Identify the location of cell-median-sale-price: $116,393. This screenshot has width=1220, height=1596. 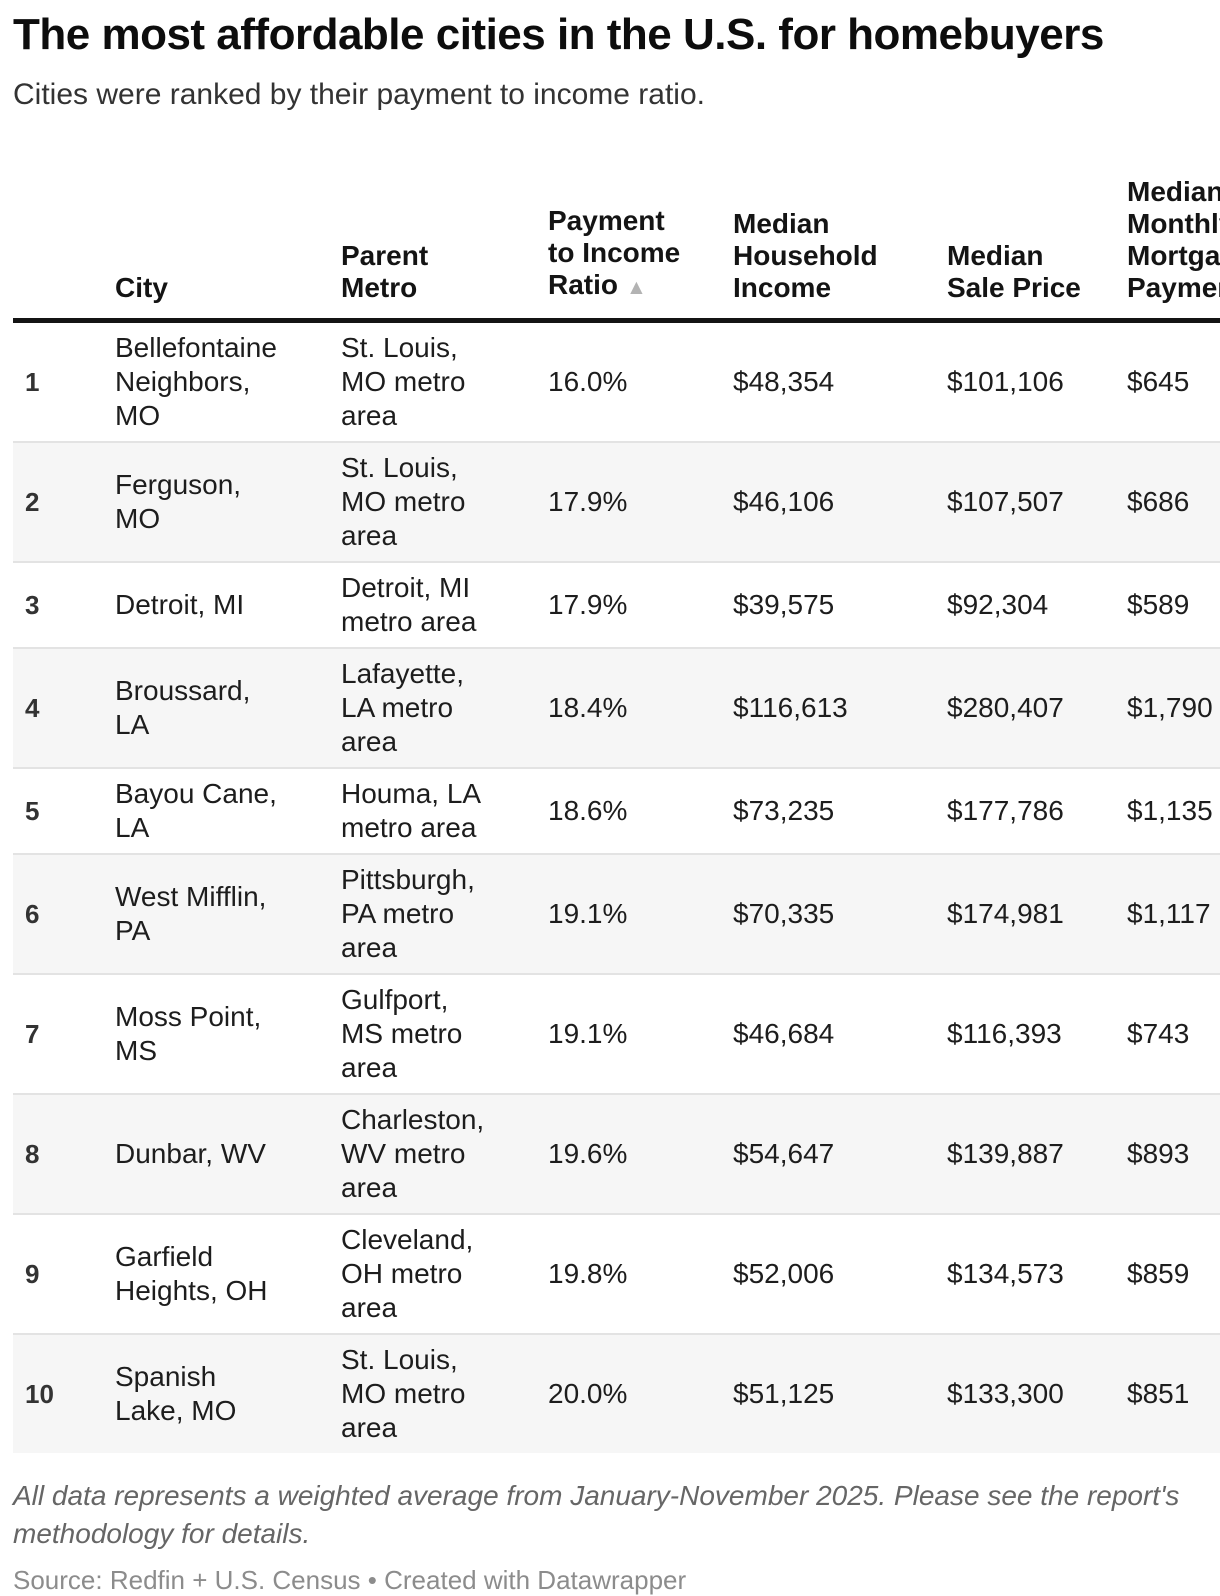
(1037, 1034).